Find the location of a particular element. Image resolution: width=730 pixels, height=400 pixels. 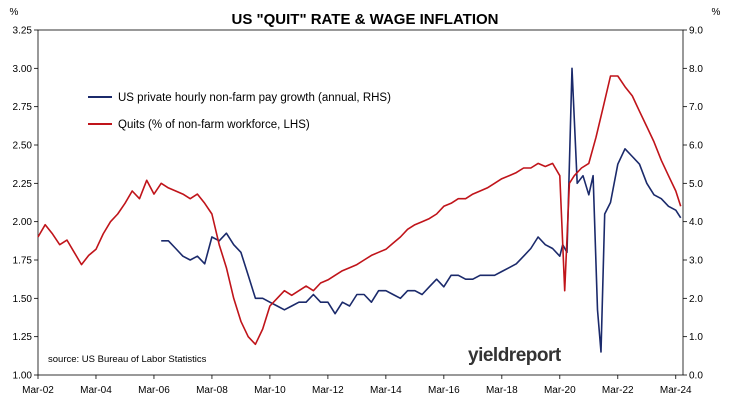

x-tick-label: Mar-12 is located at coordinates (328, 390).